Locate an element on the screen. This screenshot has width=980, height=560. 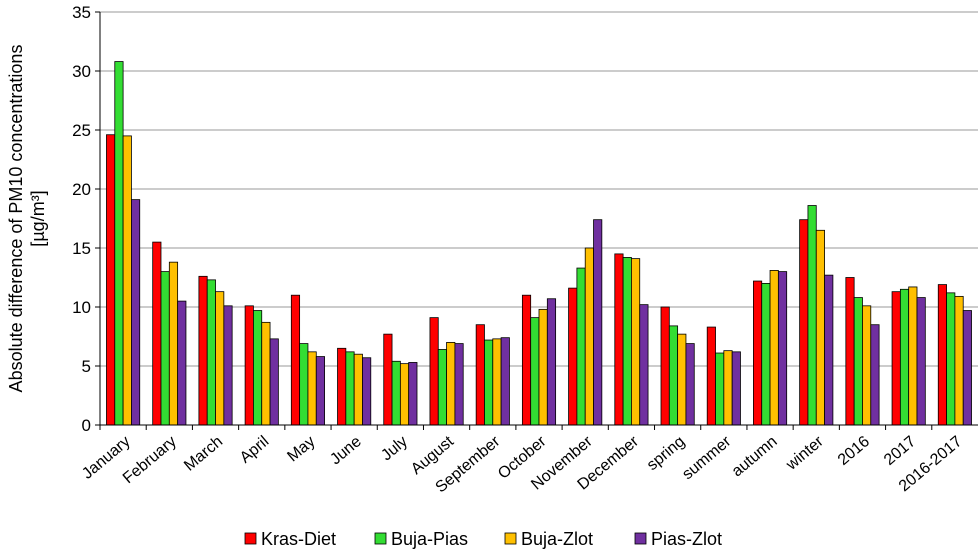
y-tick-label: 30 is located at coordinates (81, 71).